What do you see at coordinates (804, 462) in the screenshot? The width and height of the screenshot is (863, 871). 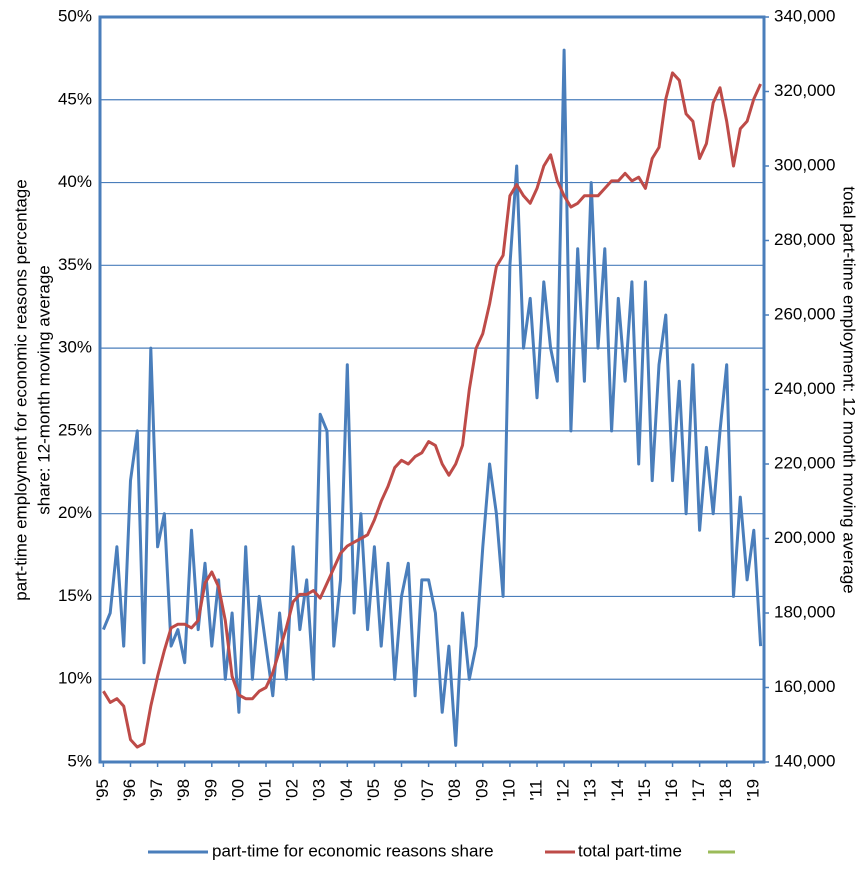 I see `y2-tick-label: 220,000` at bounding box center [804, 462].